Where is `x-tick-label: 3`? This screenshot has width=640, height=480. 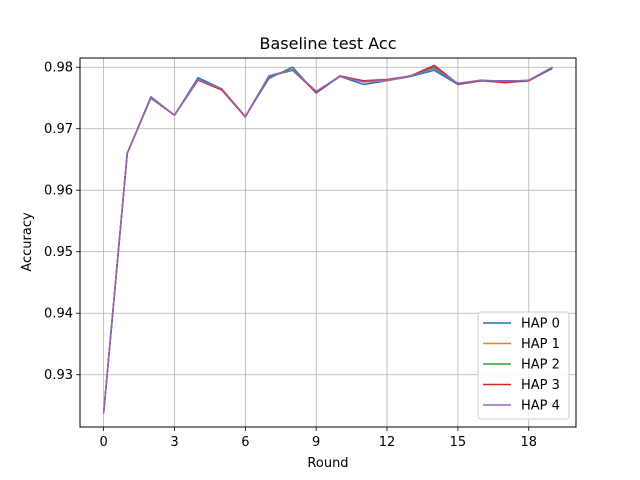 x-tick-label: 3 is located at coordinates (174, 442).